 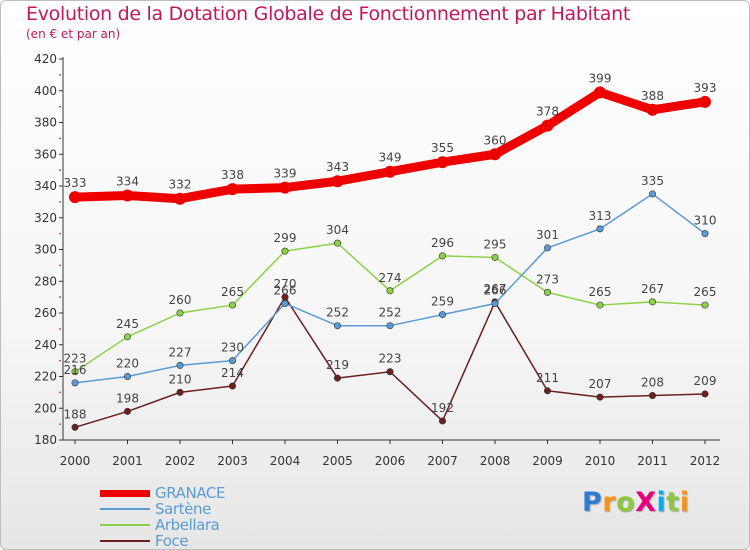 I want to click on data-label: 266, so click(x=495, y=290).